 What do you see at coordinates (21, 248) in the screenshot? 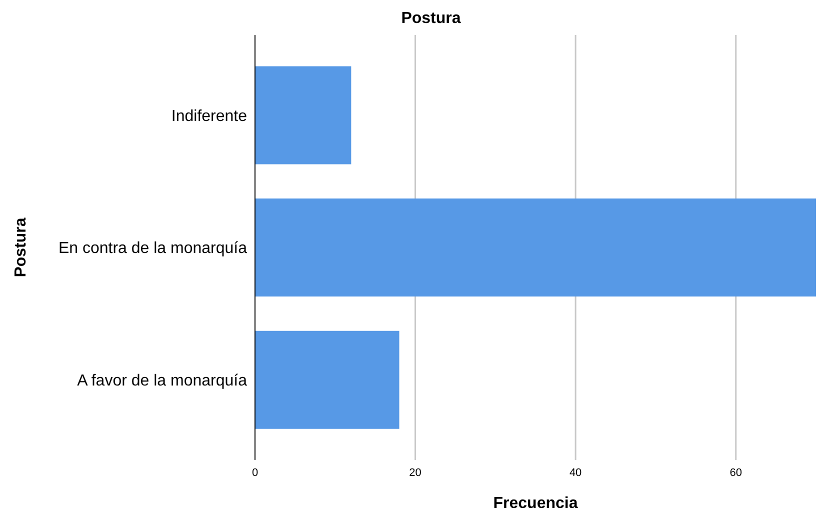
I see `y-axis-title: Postura` at bounding box center [21, 248].